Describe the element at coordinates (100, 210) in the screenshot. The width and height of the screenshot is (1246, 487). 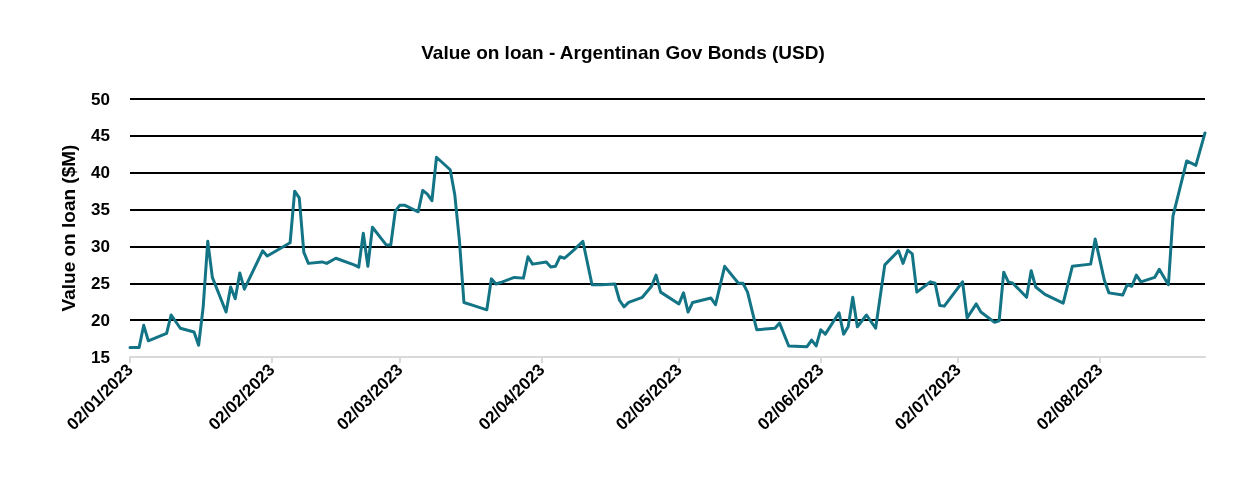
I see `y-tick-label: 35` at that location.